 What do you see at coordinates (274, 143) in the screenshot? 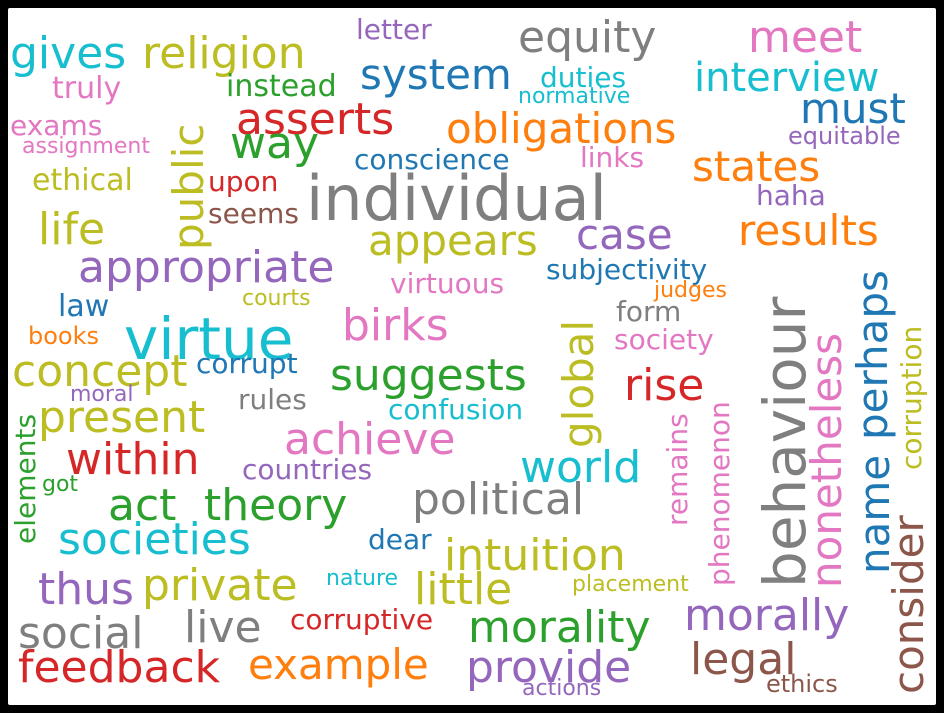
I see `word-way: way` at bounding box center [274, 143].